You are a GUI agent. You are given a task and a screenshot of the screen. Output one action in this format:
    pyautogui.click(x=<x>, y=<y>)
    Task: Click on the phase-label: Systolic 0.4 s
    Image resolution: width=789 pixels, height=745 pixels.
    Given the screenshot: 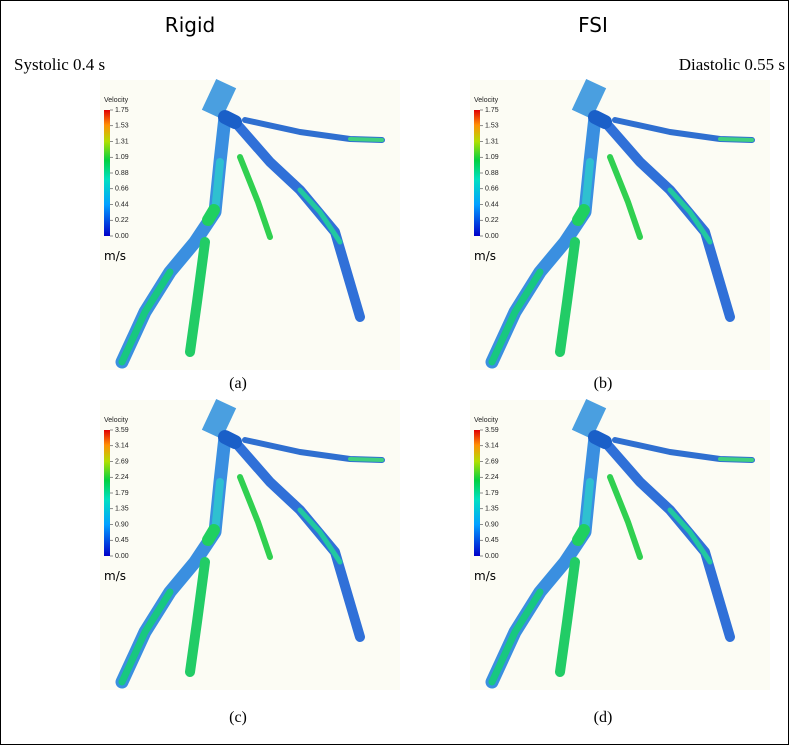 What is the action you would take?
    pyautogui.click(x=59, y=64)
    